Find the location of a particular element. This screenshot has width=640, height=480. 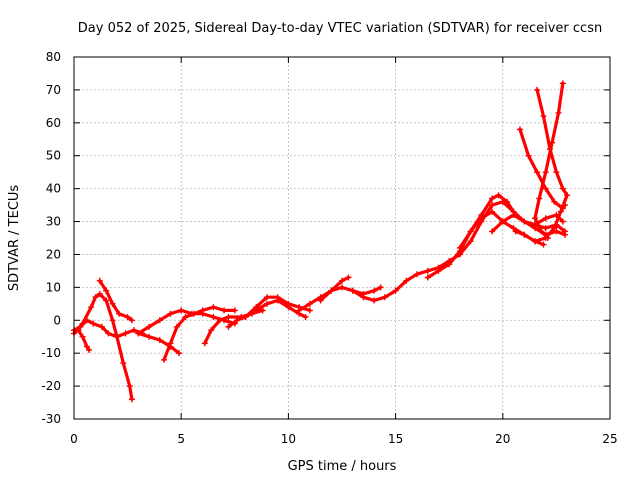

x-tick-label: 25 is located at coordinates (609, 439).